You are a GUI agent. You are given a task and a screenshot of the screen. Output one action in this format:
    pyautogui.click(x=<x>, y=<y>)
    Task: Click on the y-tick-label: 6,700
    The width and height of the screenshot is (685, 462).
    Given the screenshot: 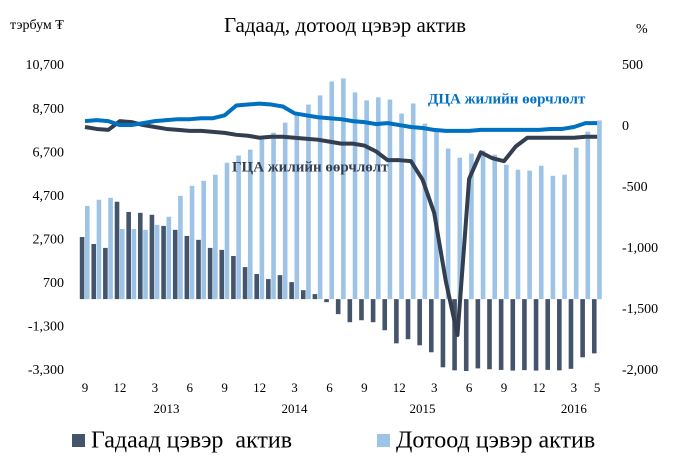 What is the action you would take?
    pyautogui.click(x=49, y=152)
    